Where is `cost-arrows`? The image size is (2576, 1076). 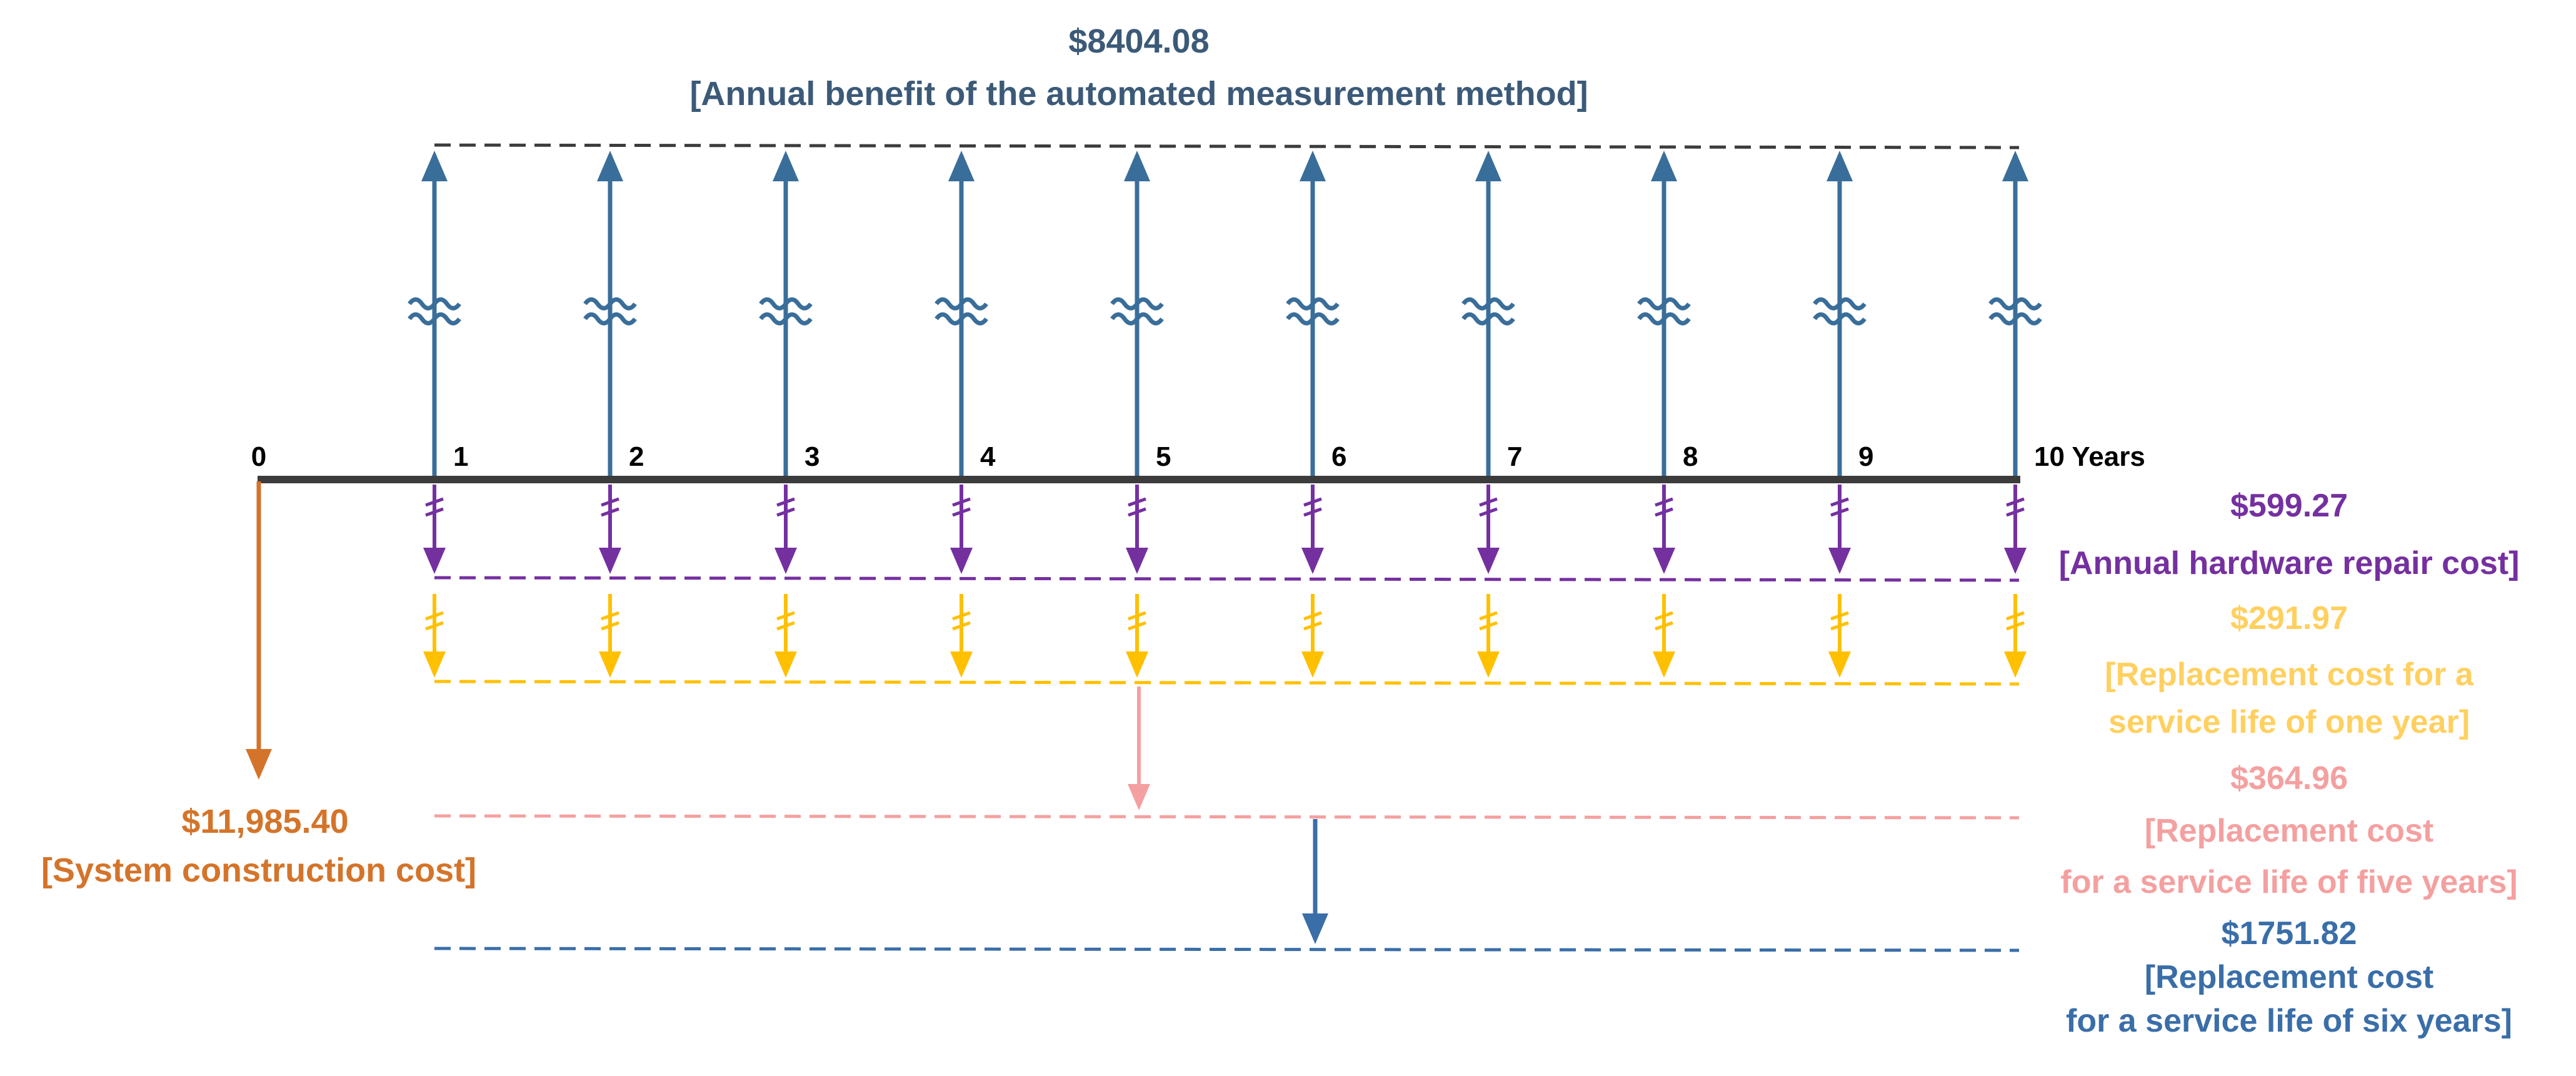 cost-arrows is located at coordinates (1225, 581).